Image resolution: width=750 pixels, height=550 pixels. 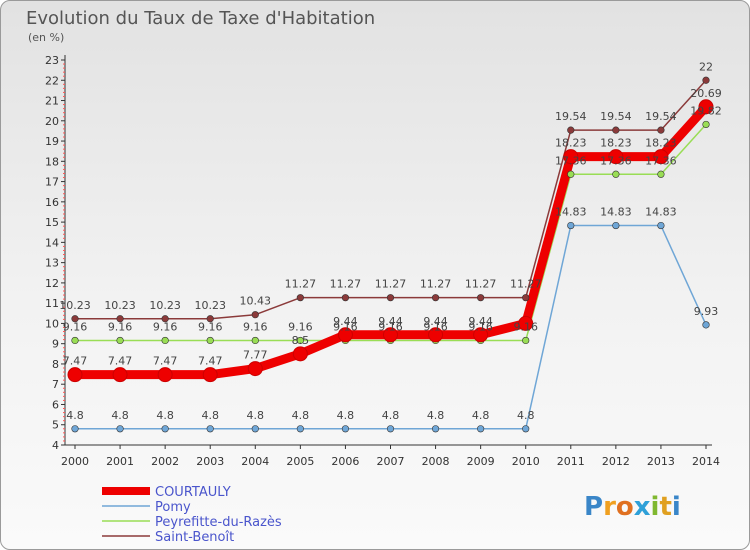 I want to click on x-tick-label: 2009, so click(x=481, y=461).